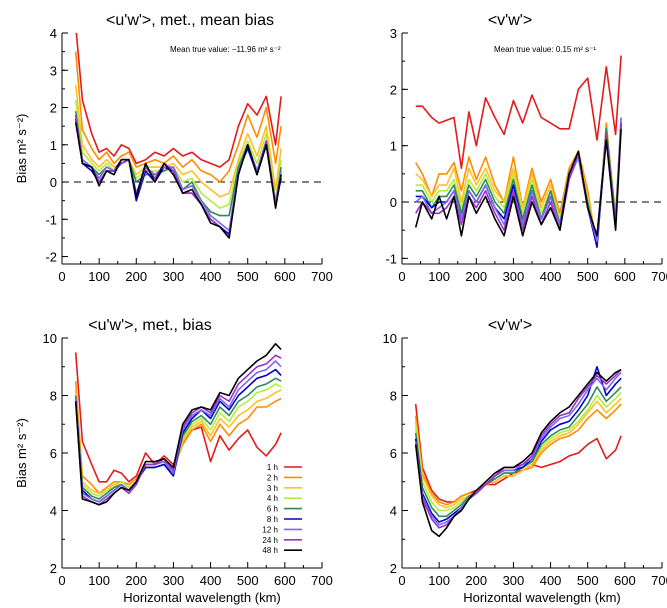 The image size is (667, 608). What do you see at coordinates (272, 509) in the screenshot?
I see `legend-label: 6 h` at bounding box center [272, 509].